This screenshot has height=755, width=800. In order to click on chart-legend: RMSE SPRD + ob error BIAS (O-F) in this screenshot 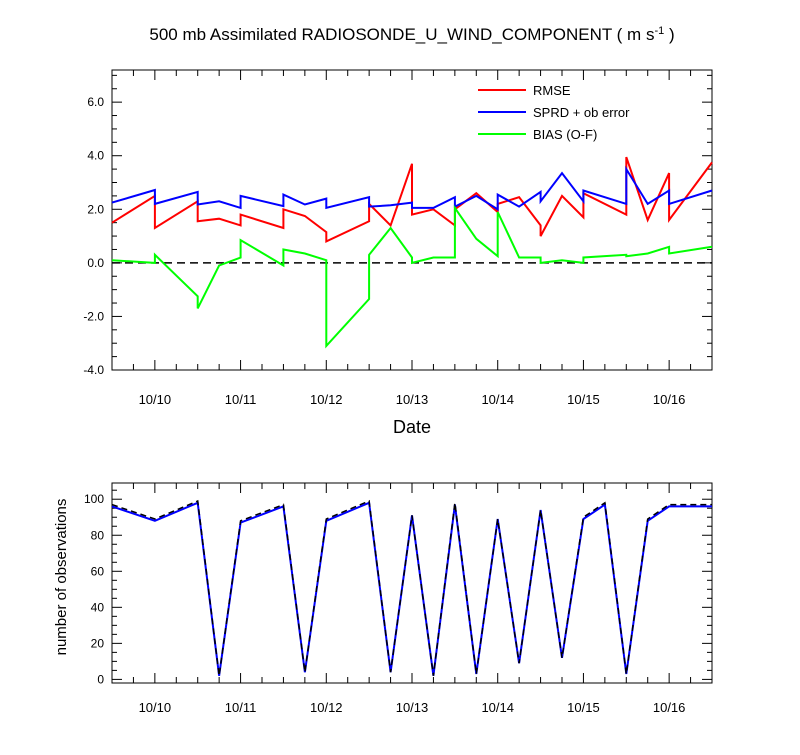, I will do `click(554, 112)`.